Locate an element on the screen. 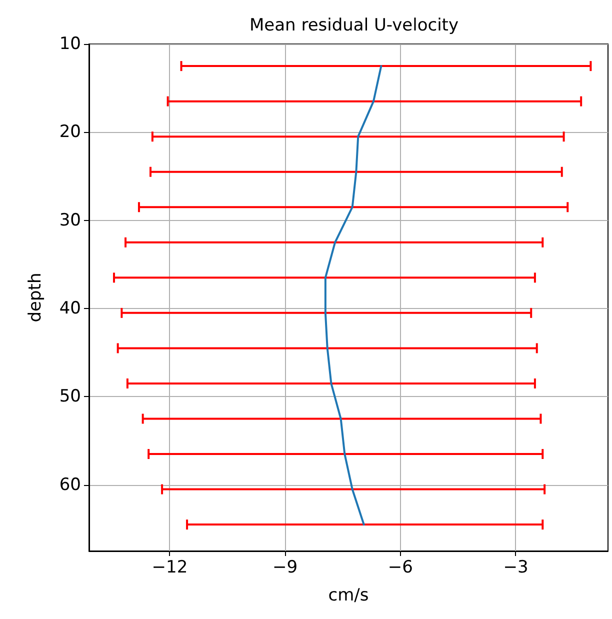 The width and height of the screenshot is (612, 619). x-tick-label: −12 is located at coordinates (170, 568).